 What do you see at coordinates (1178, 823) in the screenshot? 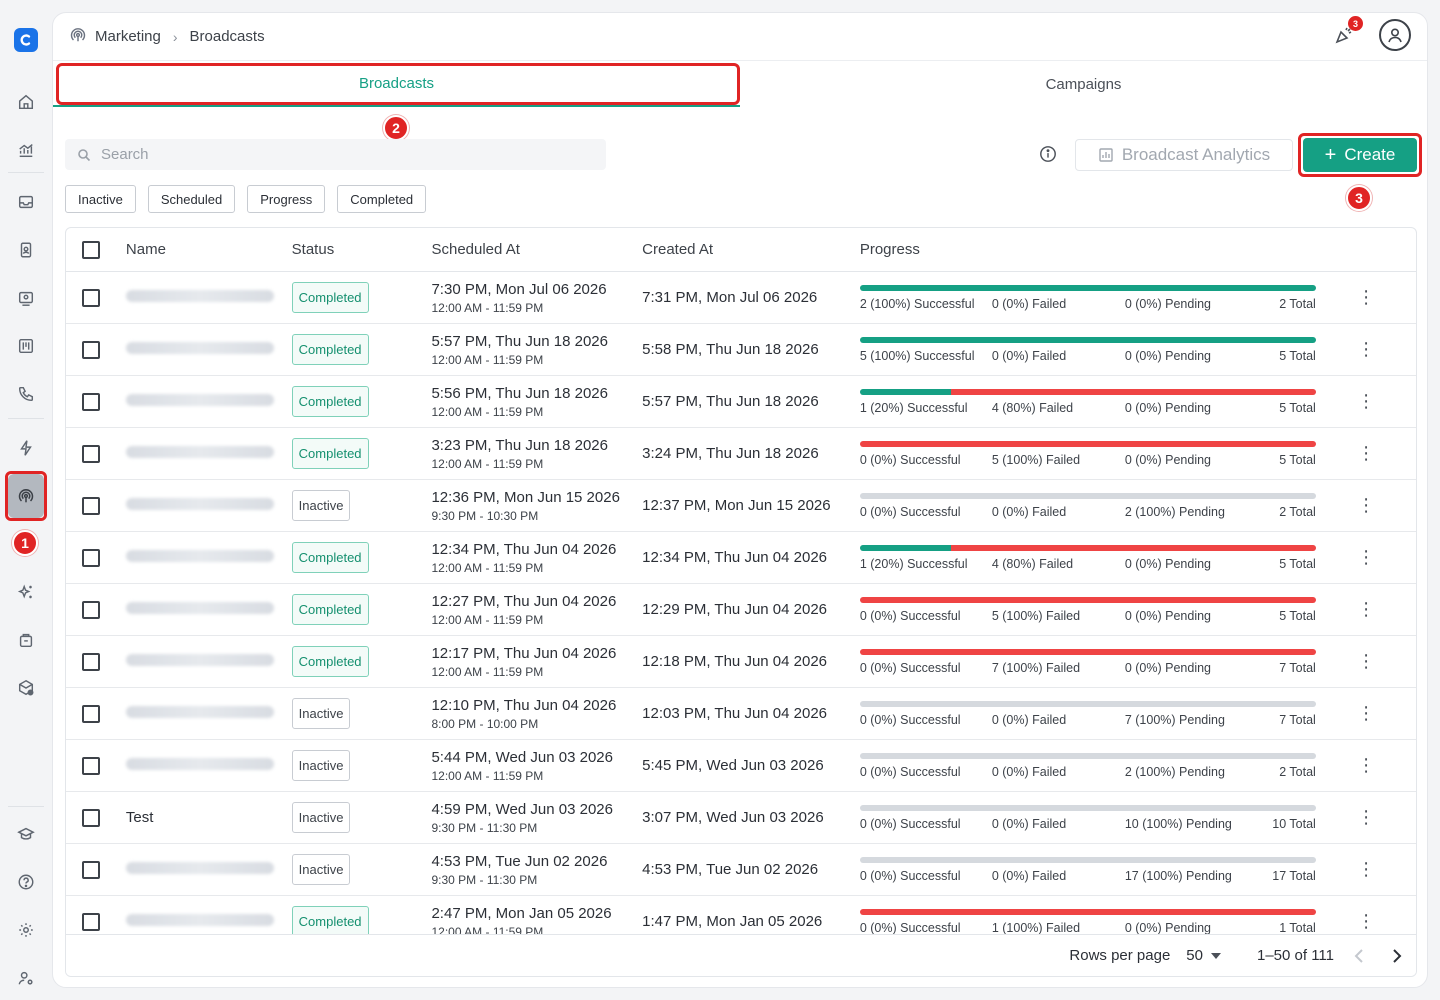
I see `pending-count: 10 (100%) Pending` at bounding box center [1178, 823].